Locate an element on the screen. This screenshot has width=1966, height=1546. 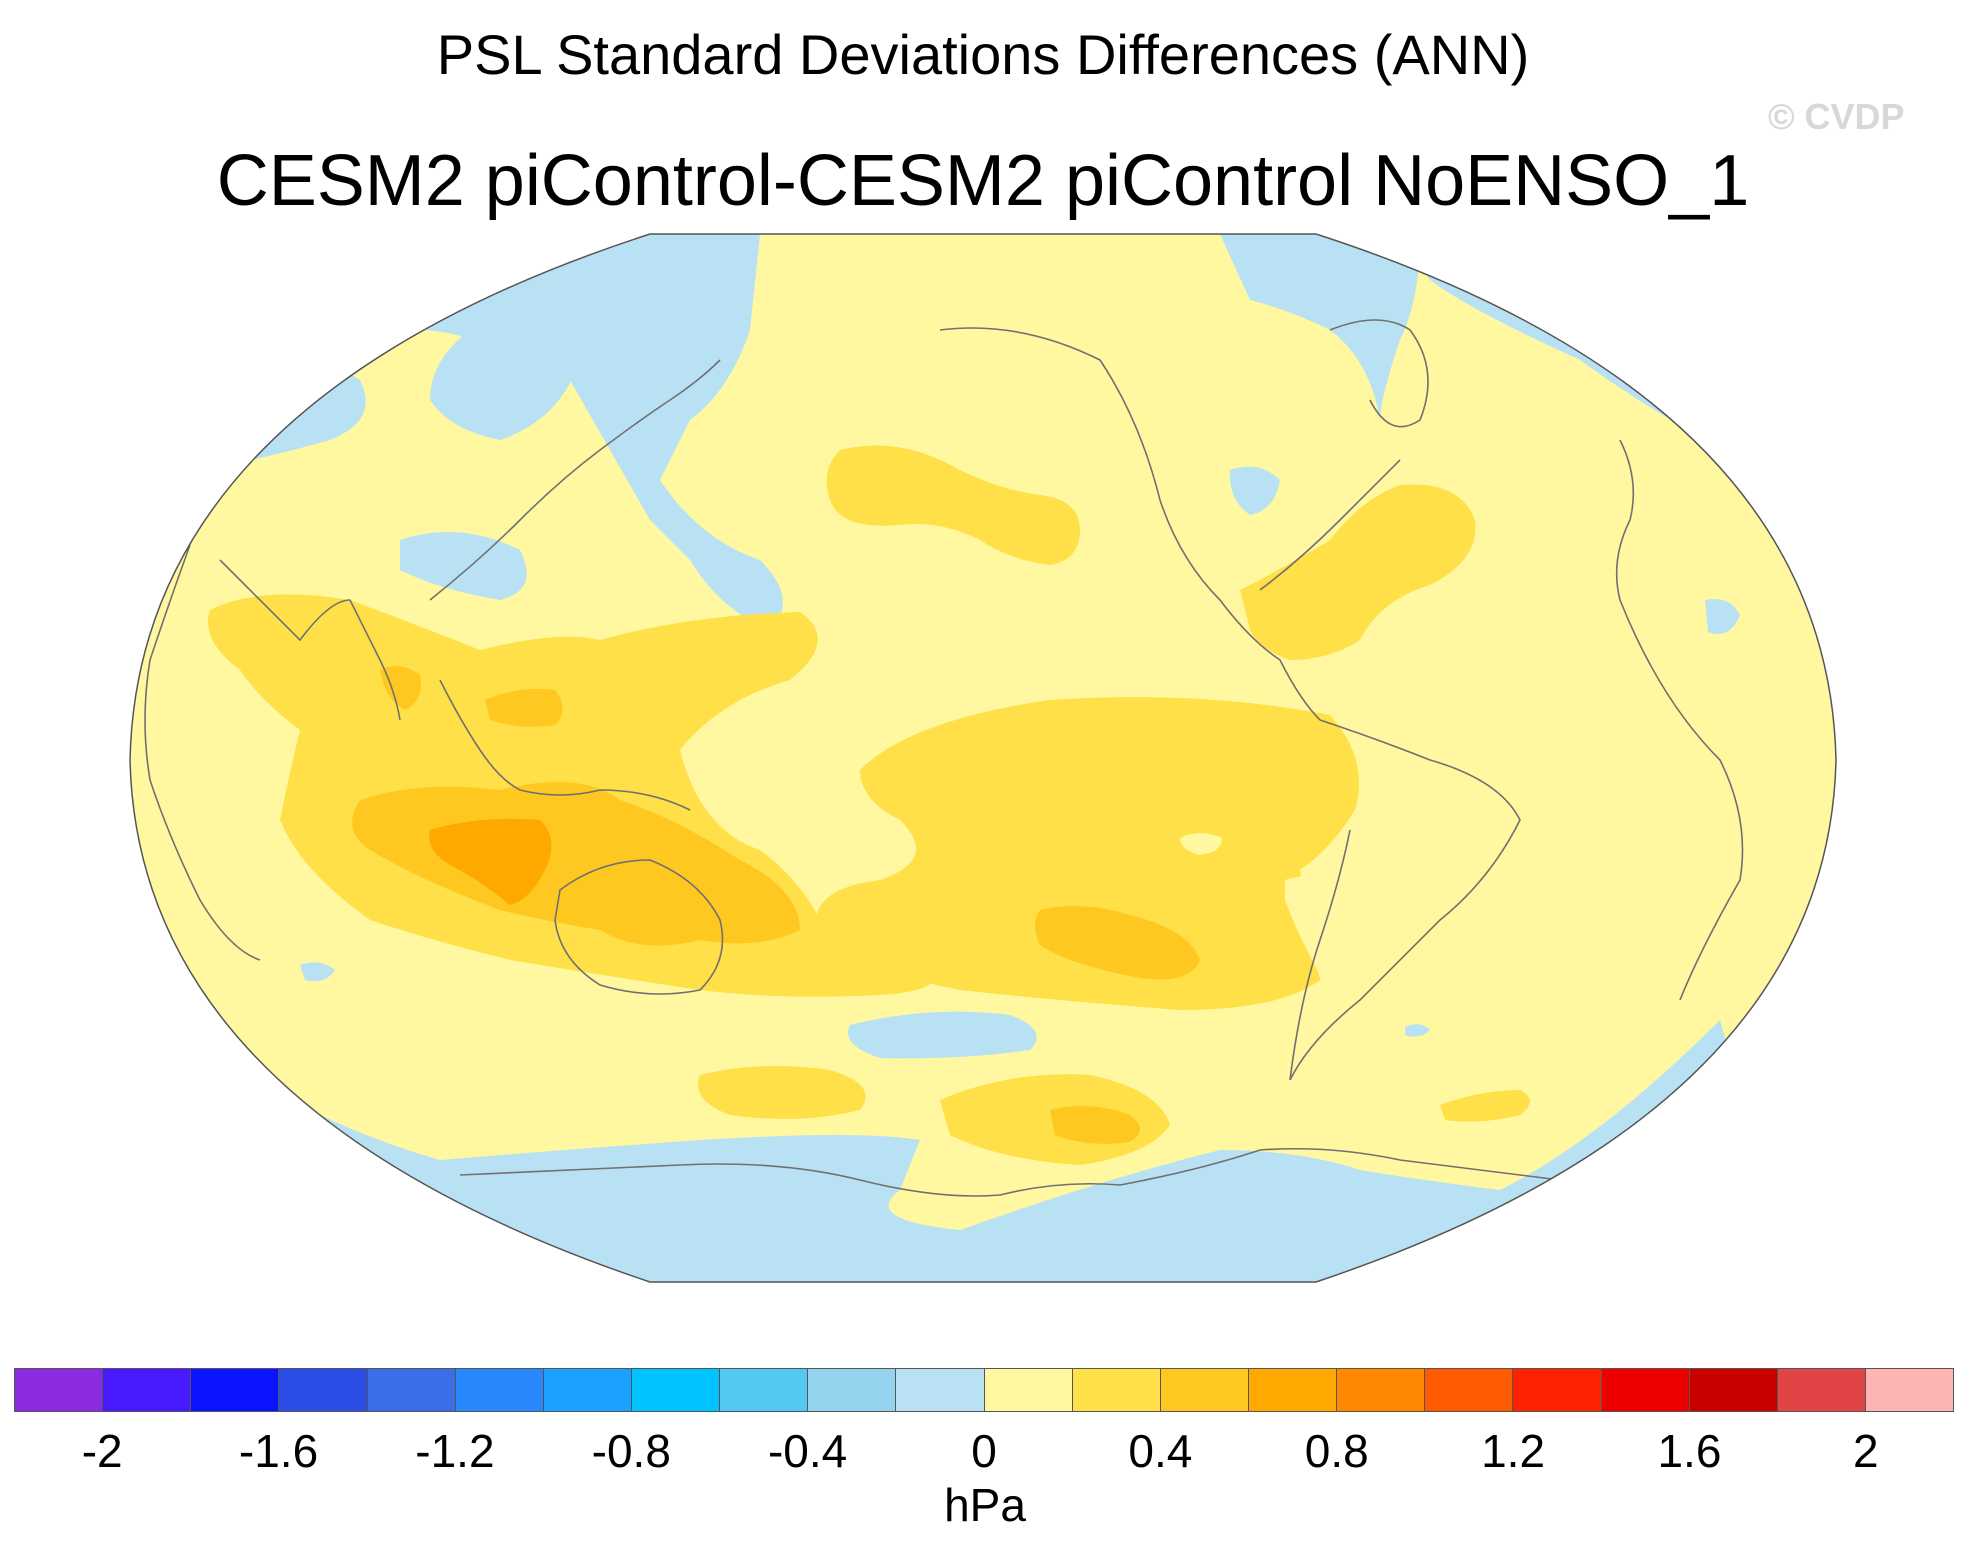
coast-antarctica is located at coordinates (1010, 1172).